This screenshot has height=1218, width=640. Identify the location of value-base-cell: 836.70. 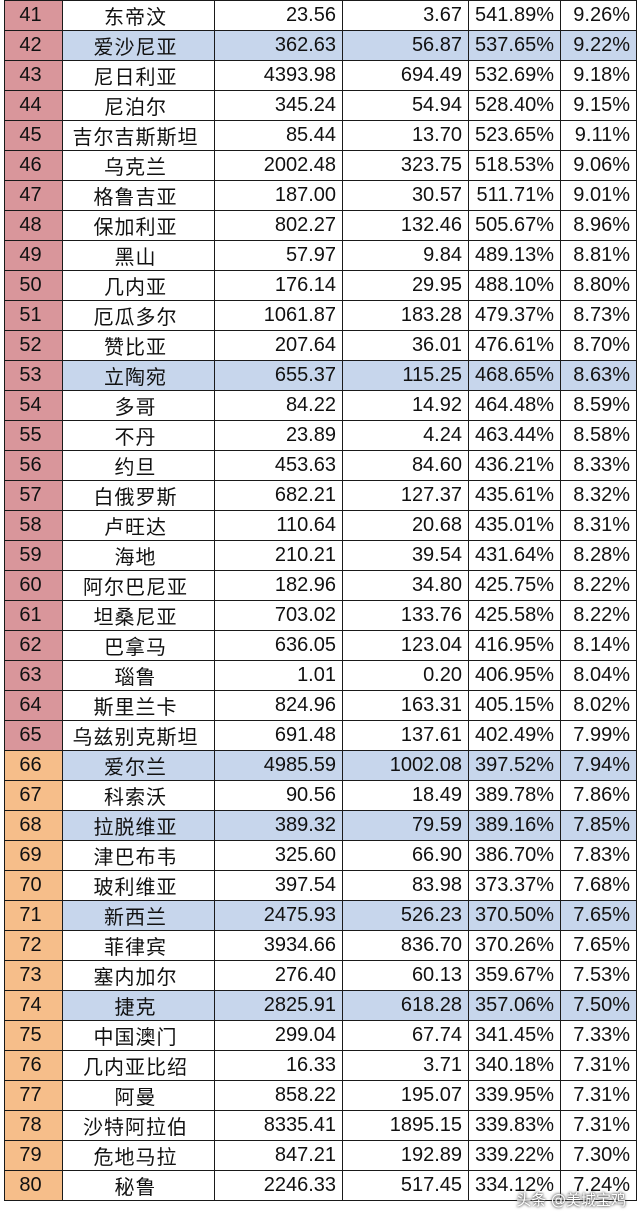
(405, 945).